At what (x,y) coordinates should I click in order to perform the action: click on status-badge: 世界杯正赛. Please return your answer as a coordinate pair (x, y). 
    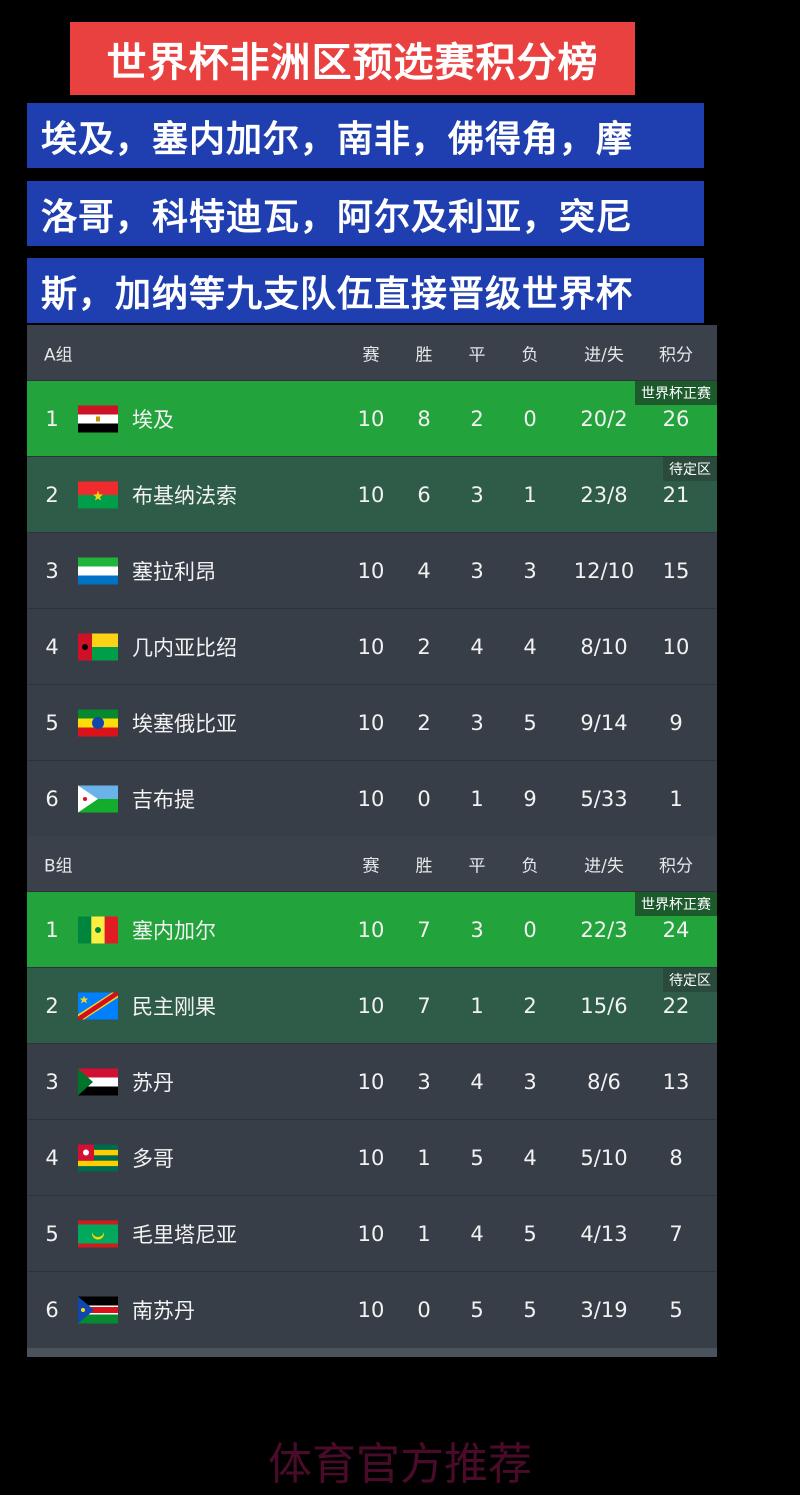
    Looking at the image, I should click on (676, 393).